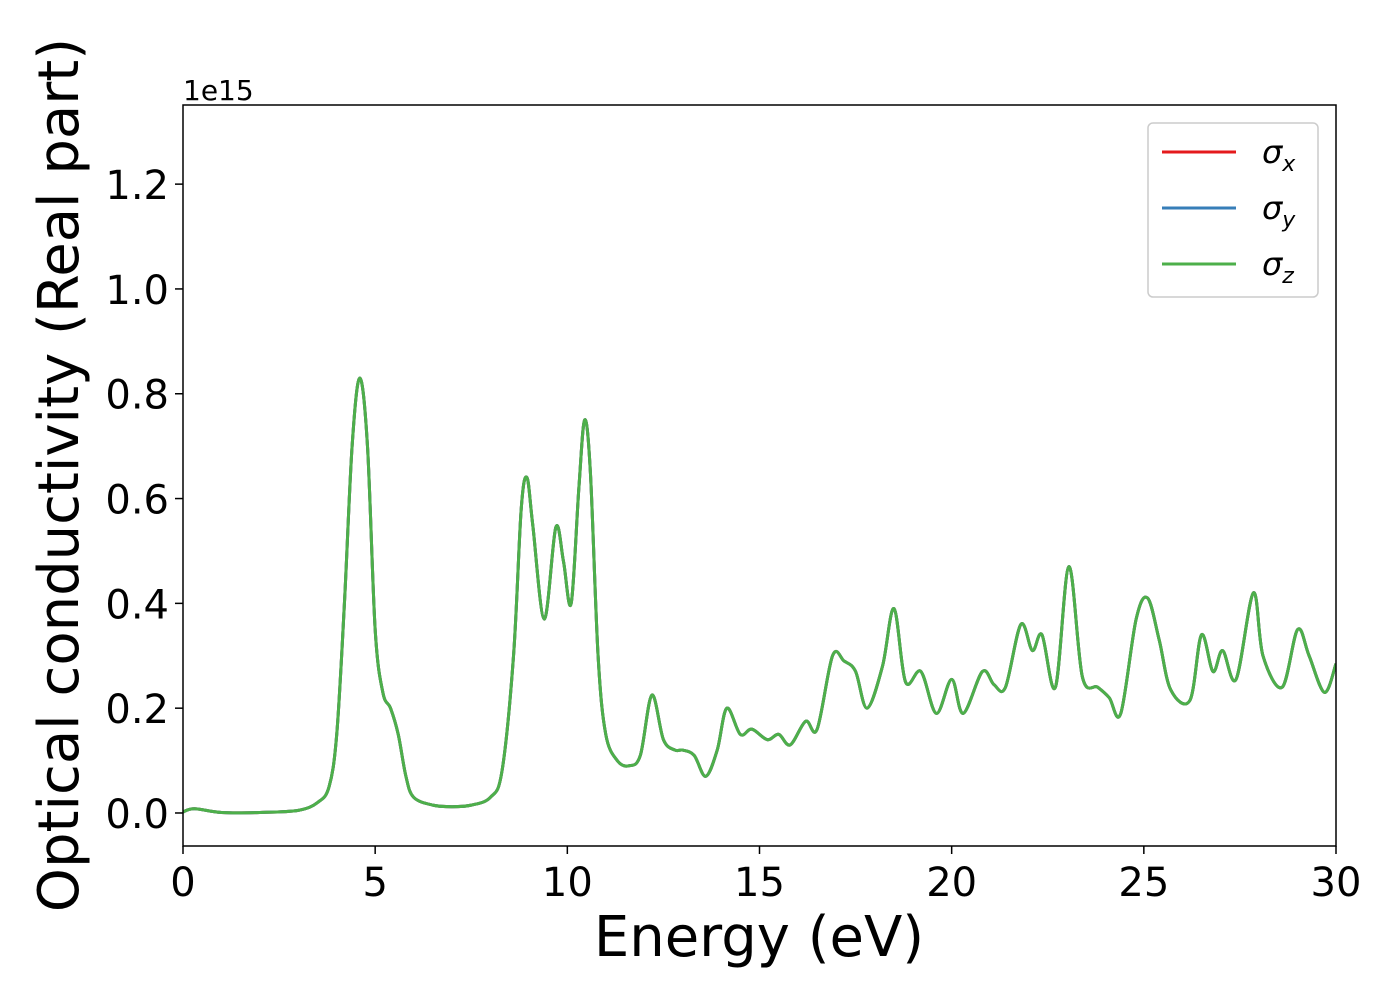 This screenshot has width=1400, height=1000. I want to click on x-tick-label: 30, so click(1336, 883).